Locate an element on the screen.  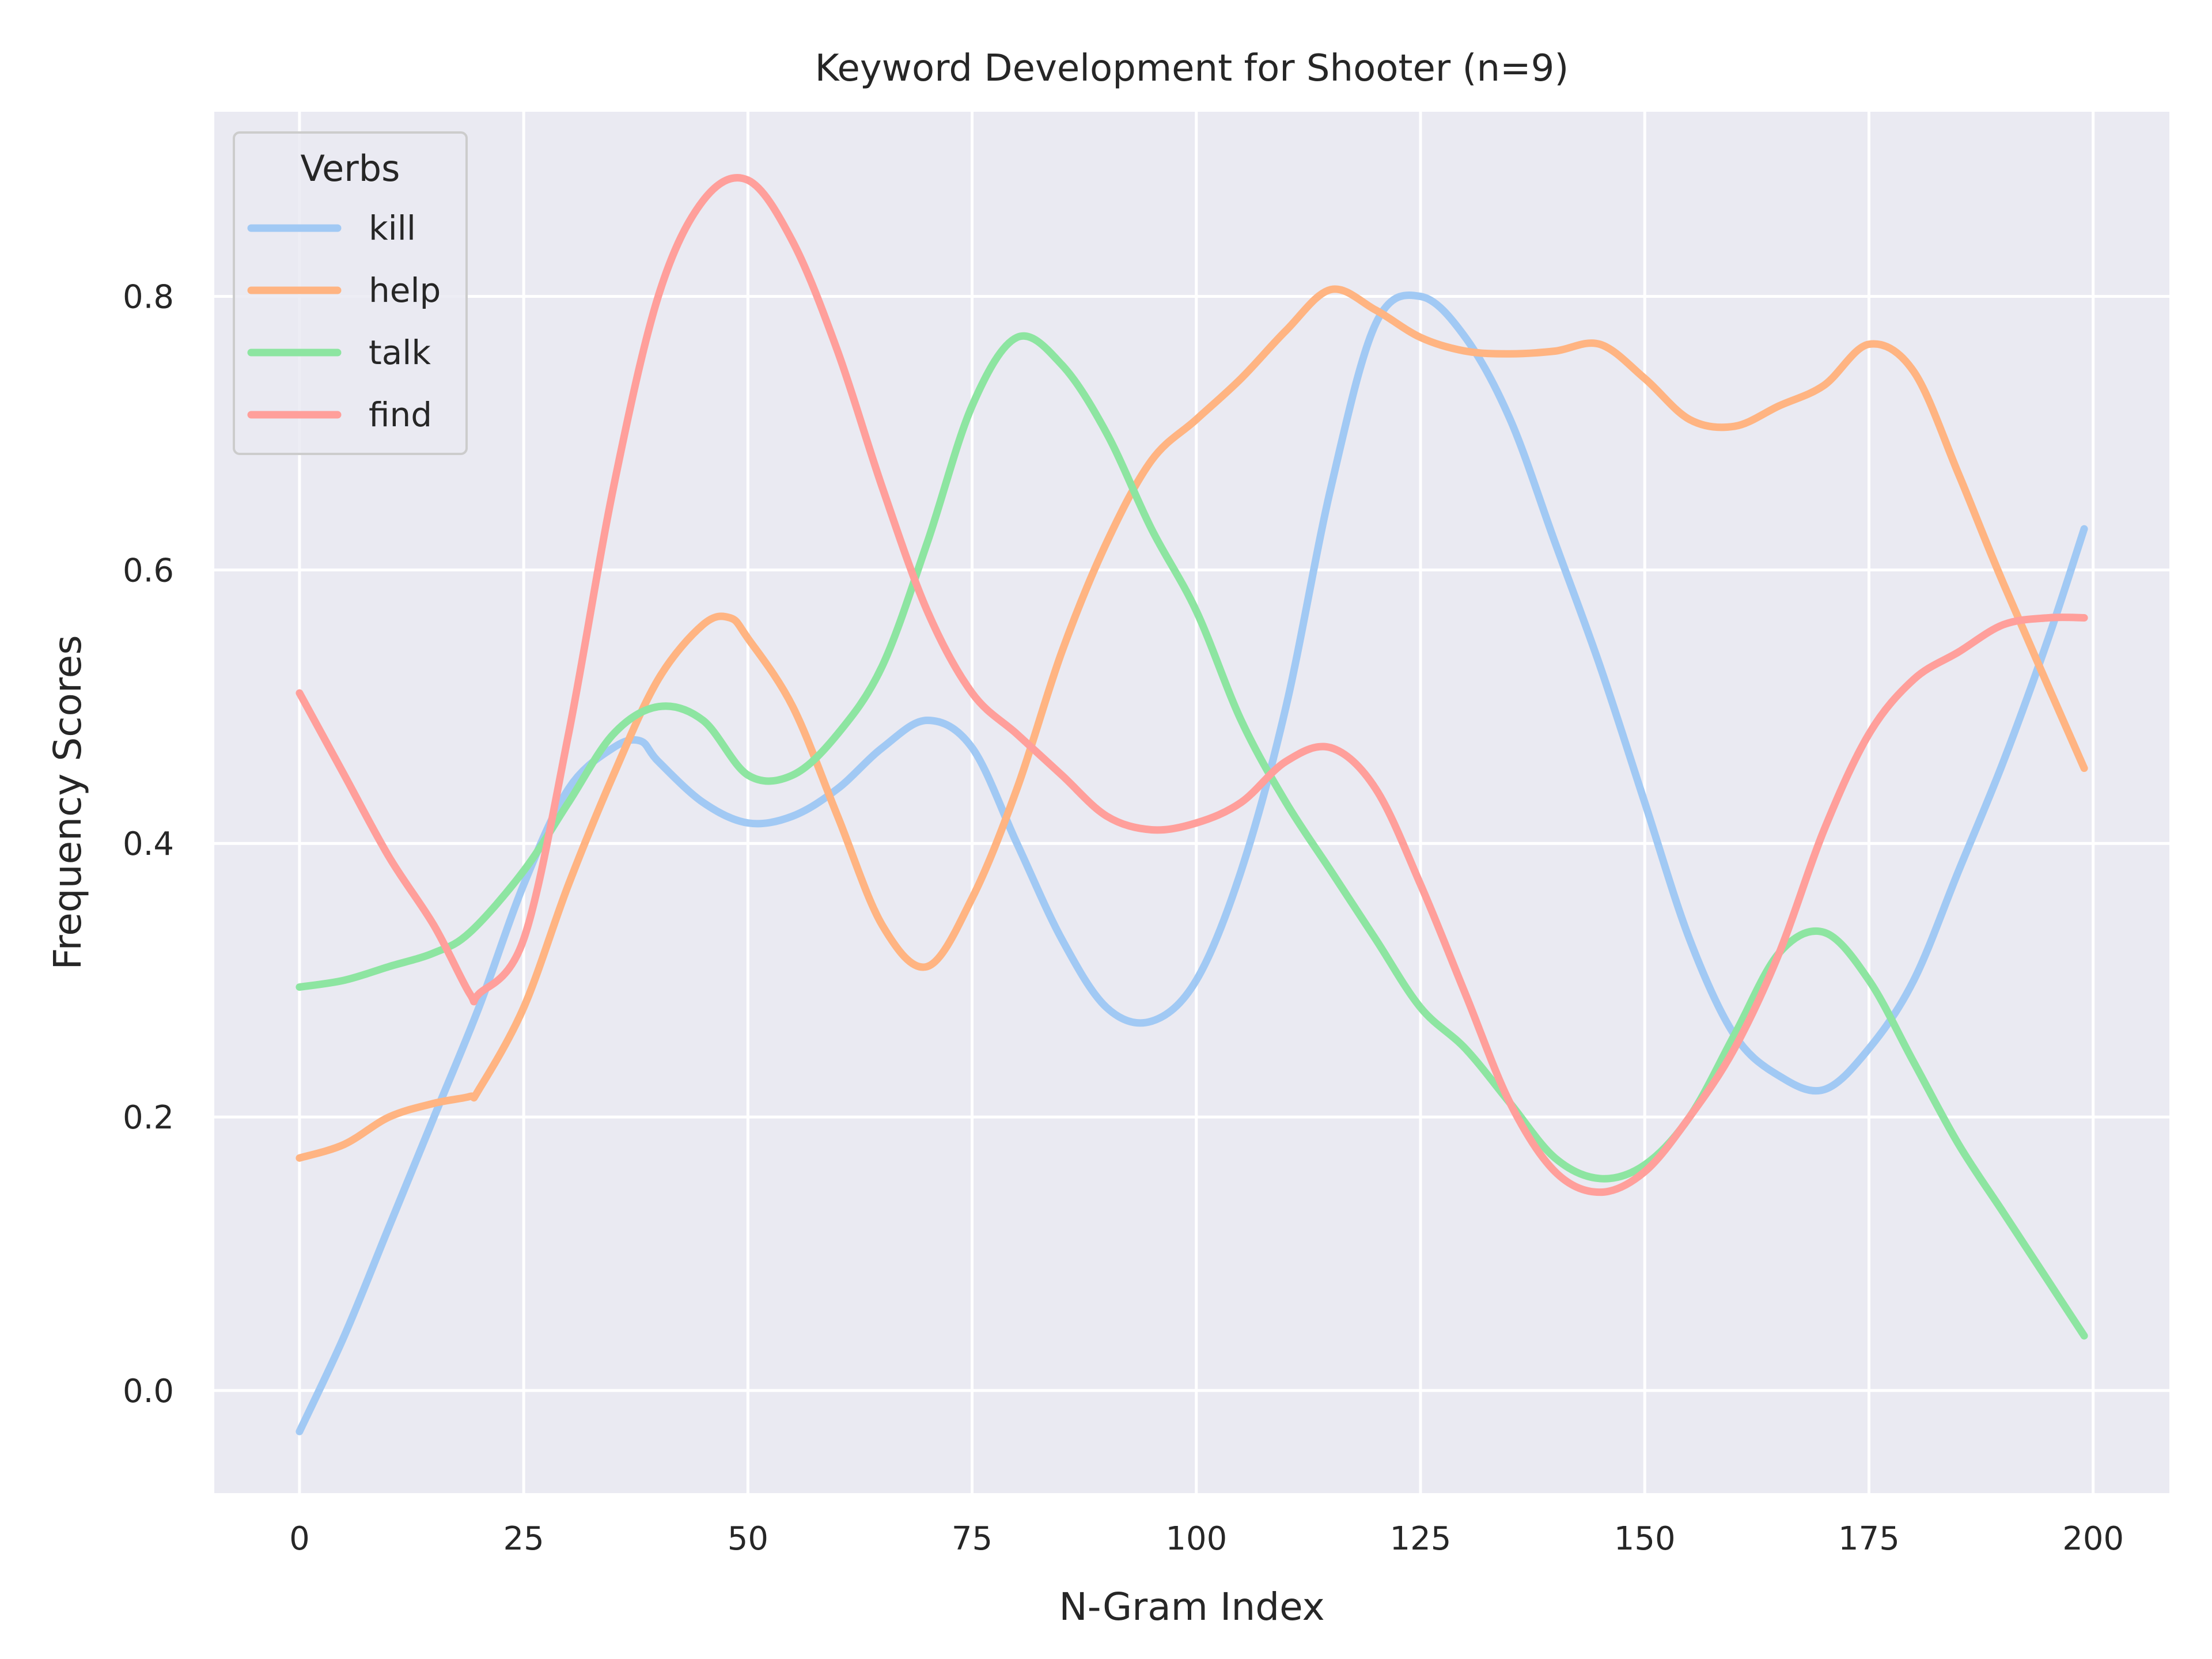
y-tick-label: 0.8 is located at coordinates (148, 297).